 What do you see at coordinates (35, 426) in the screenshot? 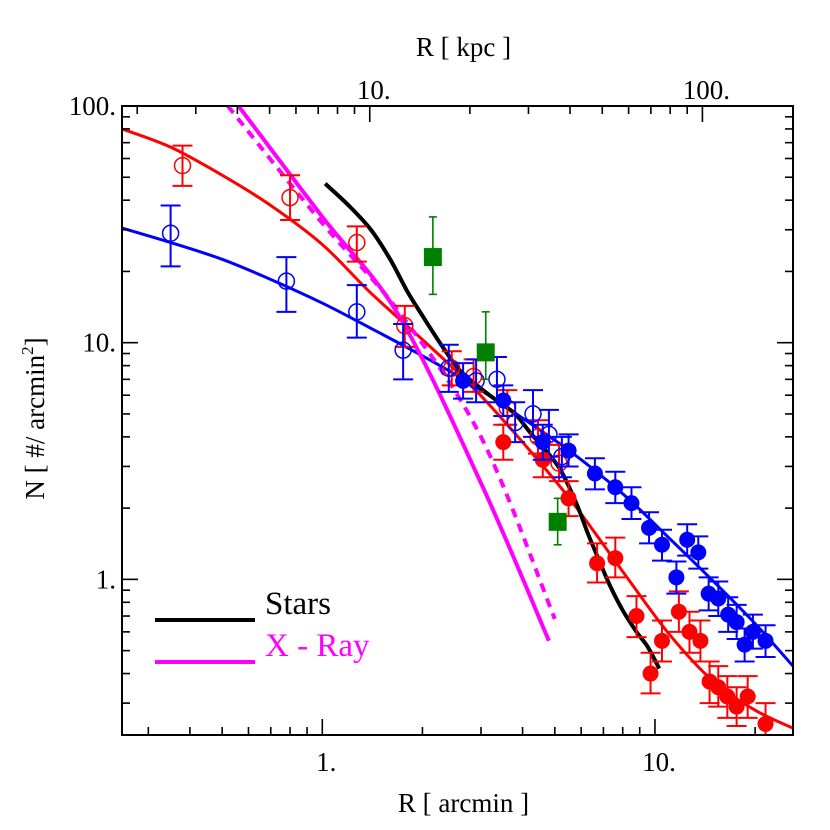
I see `y-axis-label-main: N [ #/ arcmin` at bounding box center [35, 426].